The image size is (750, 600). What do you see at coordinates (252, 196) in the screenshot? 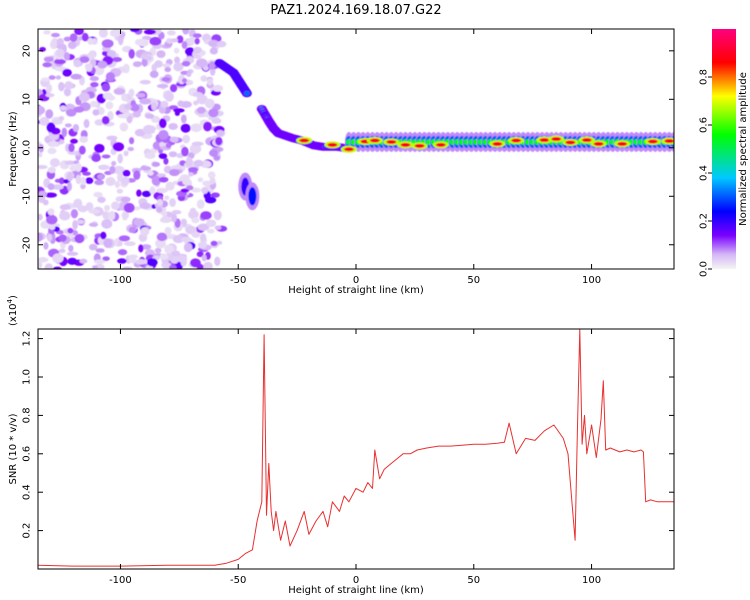
I see `cluster-blob` at bounding box center [252, 196].